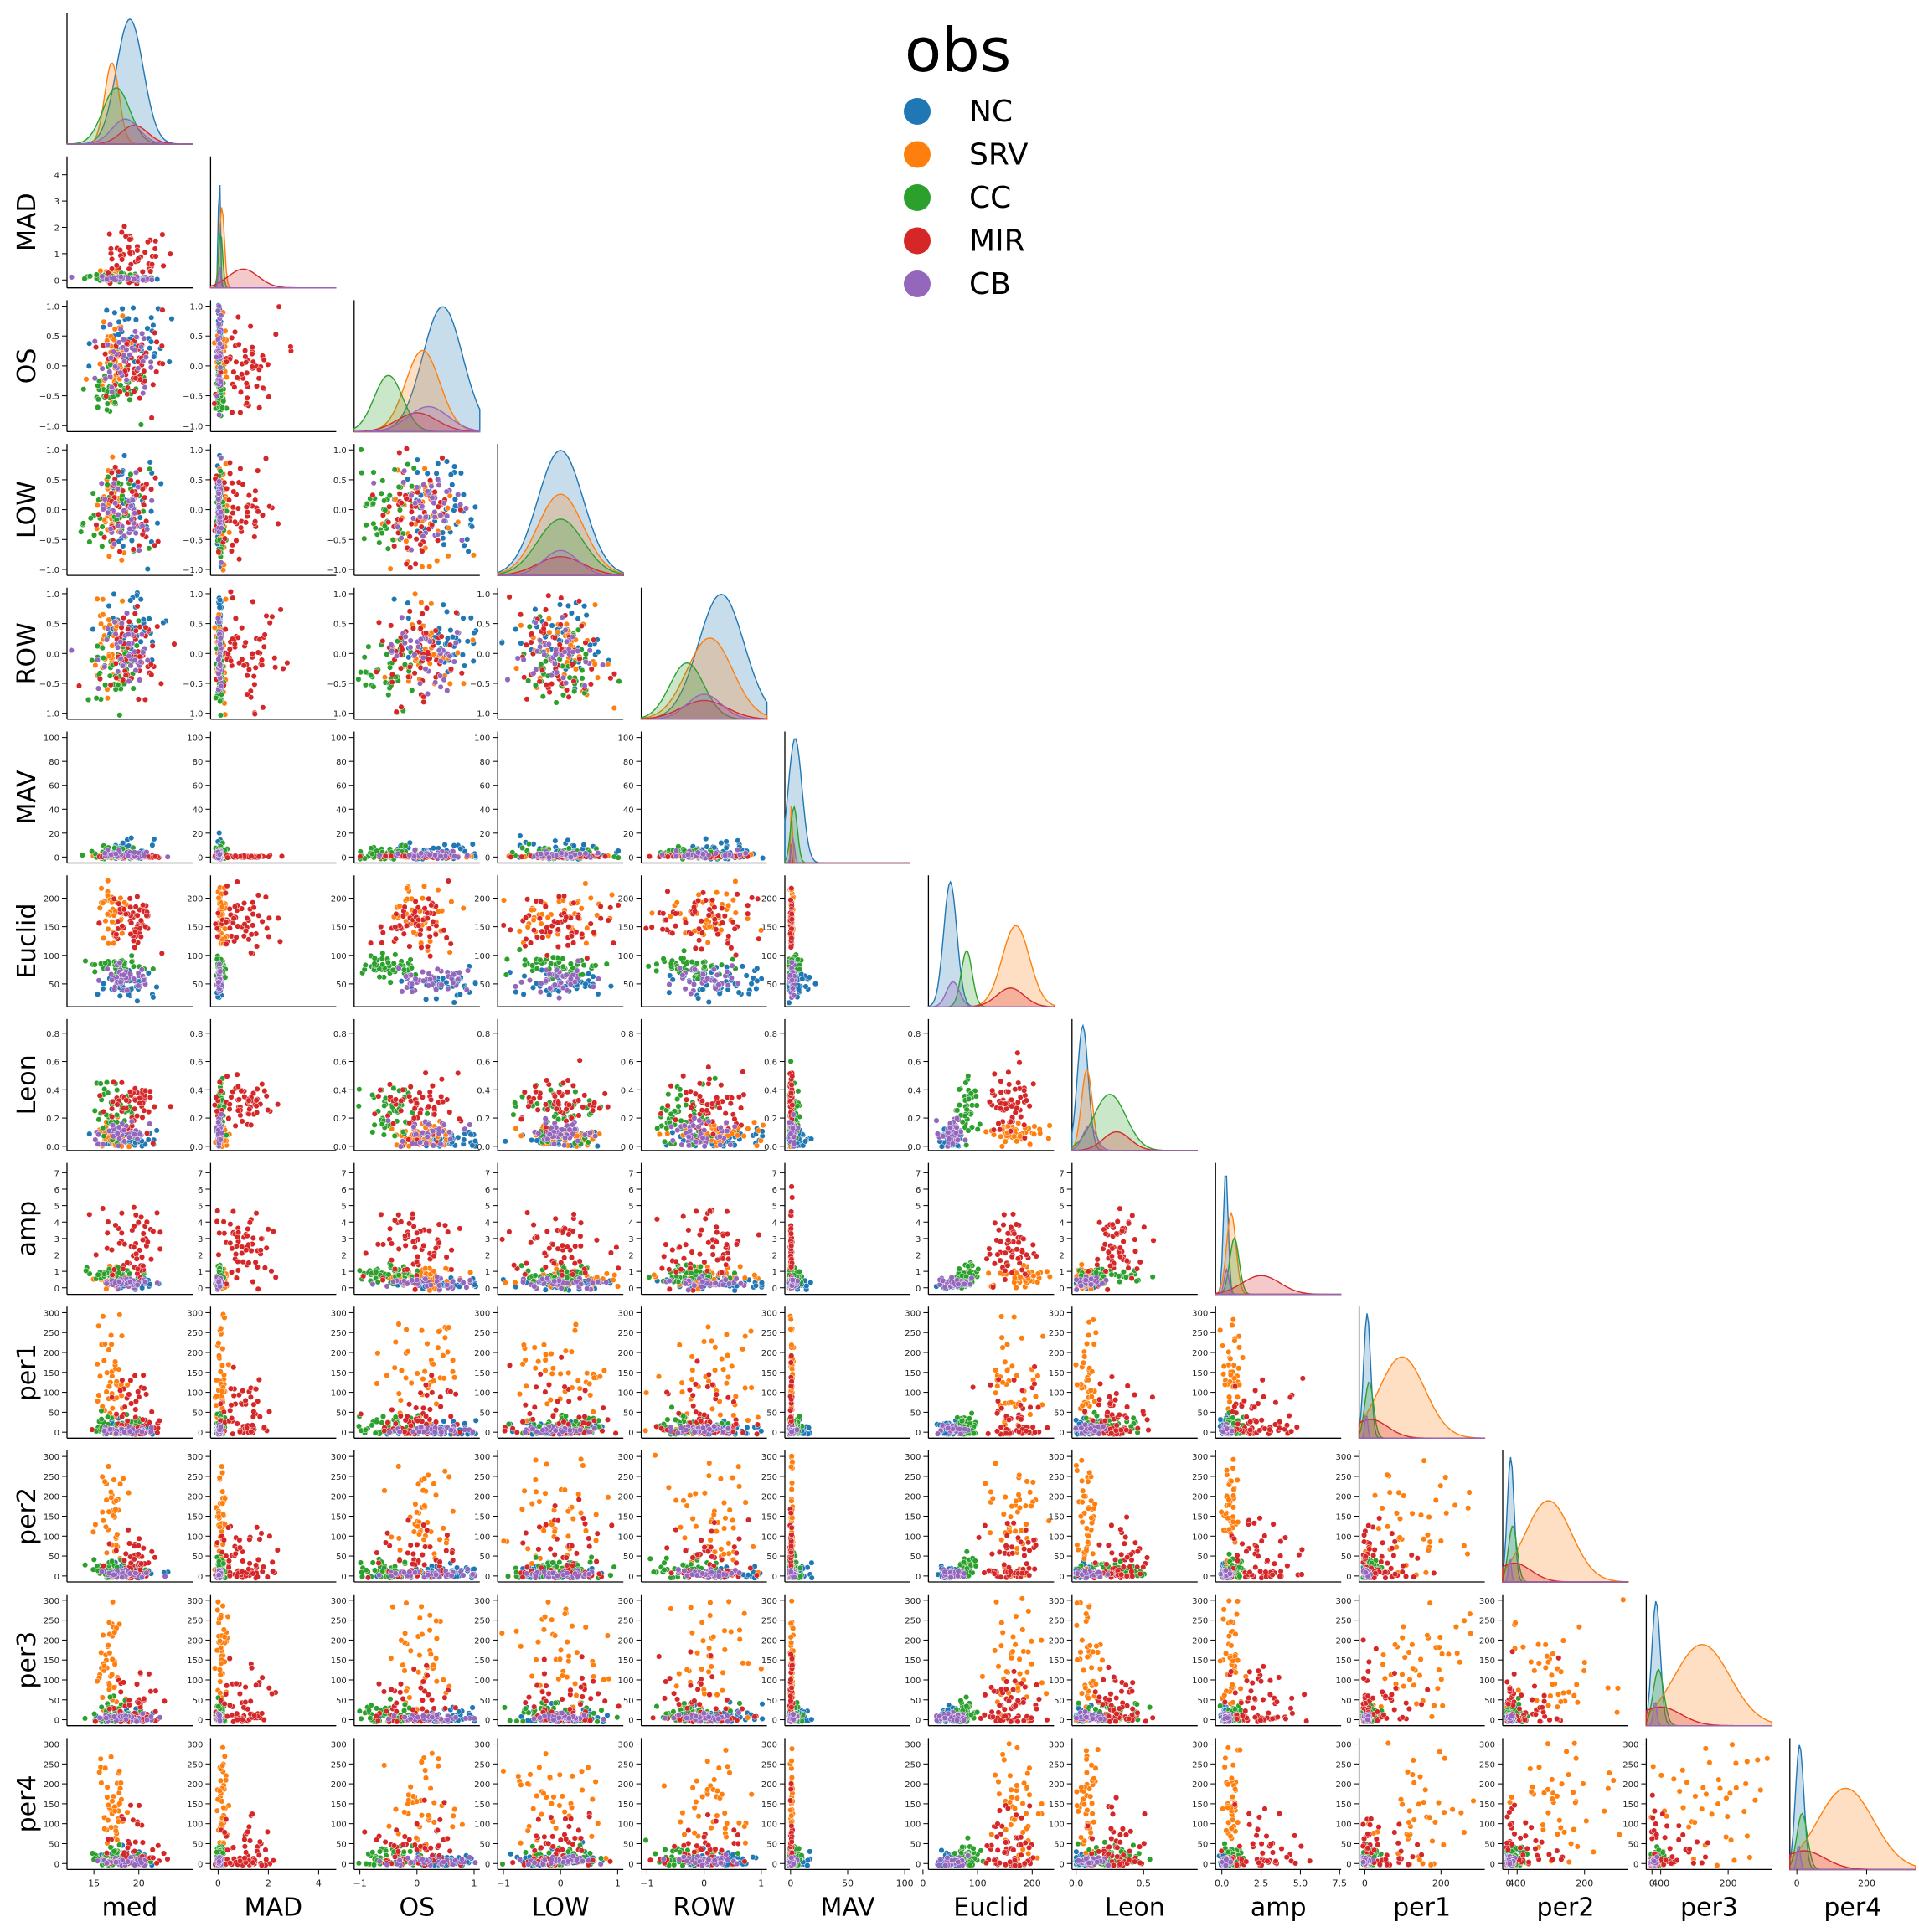 The image size is (1919, 1932). I want to click on point-ROW-med-srv, so click(108, 698).